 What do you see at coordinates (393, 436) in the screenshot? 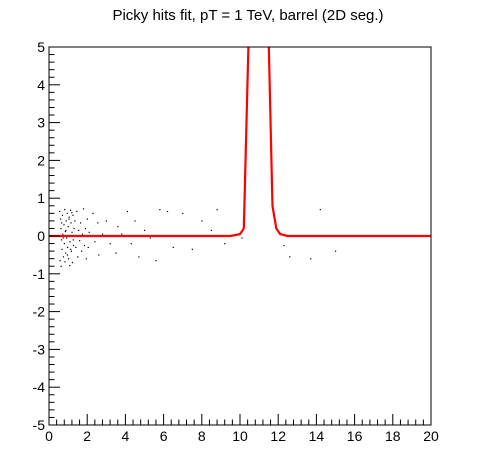
I see `x-tick-label: 18` at bounding box center [393, 436].